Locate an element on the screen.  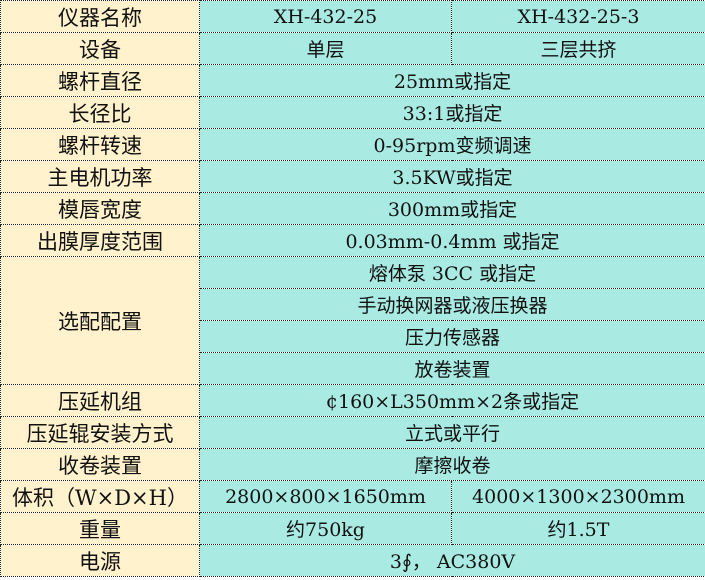
table-row: 体积（W×D×H） 2800×800×1650mm 4000×1300×2300mm is located at coordinates (352, 496).